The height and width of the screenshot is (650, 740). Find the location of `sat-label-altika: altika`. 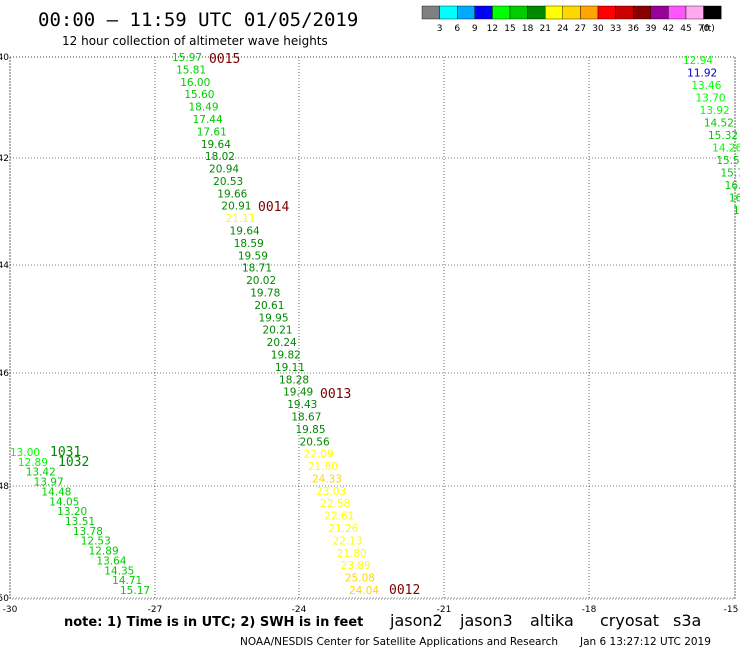

sat-label-altika: altika is located at coordinates (552, 620).